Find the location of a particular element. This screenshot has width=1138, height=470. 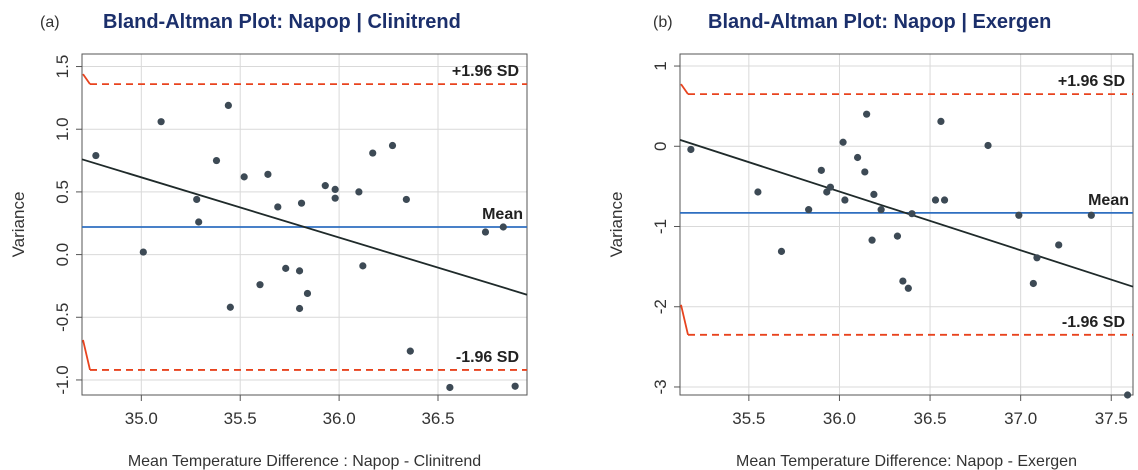

y-tick-label: -0.5 is located at coordinates (62, 317).